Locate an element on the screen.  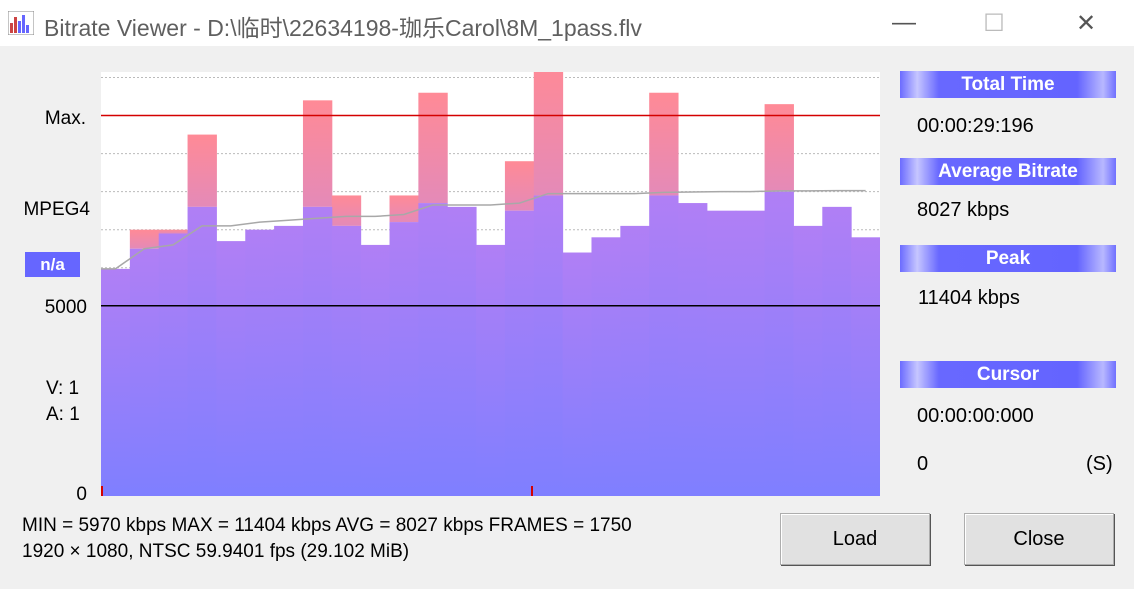
na-badge: n/a is located at coordinates (52, 264).